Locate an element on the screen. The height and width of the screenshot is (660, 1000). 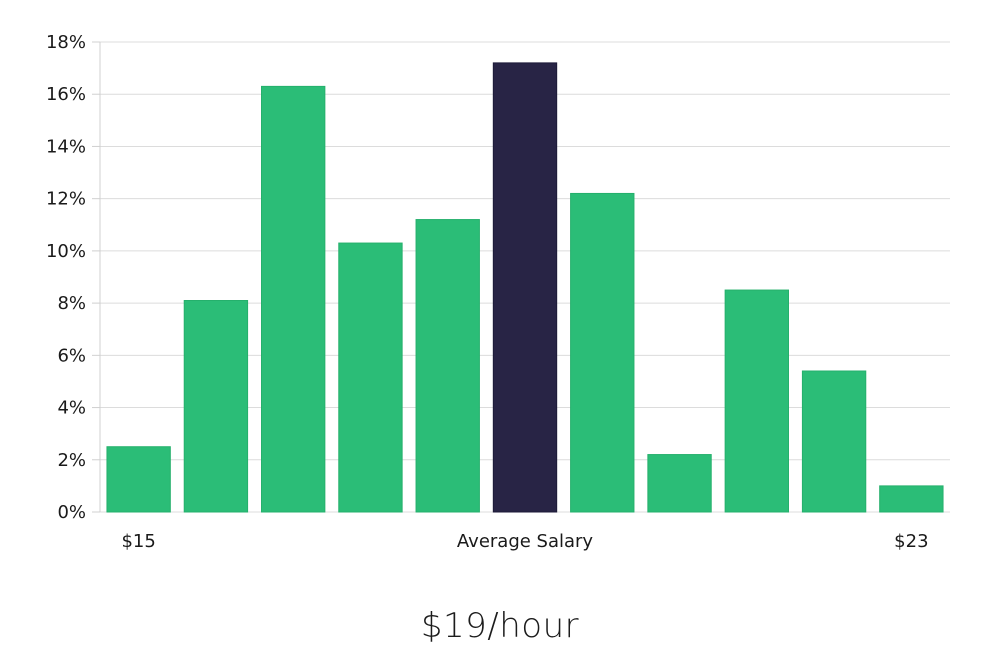
x-tick-label-0: $15 is located at coordinates (138, 541).